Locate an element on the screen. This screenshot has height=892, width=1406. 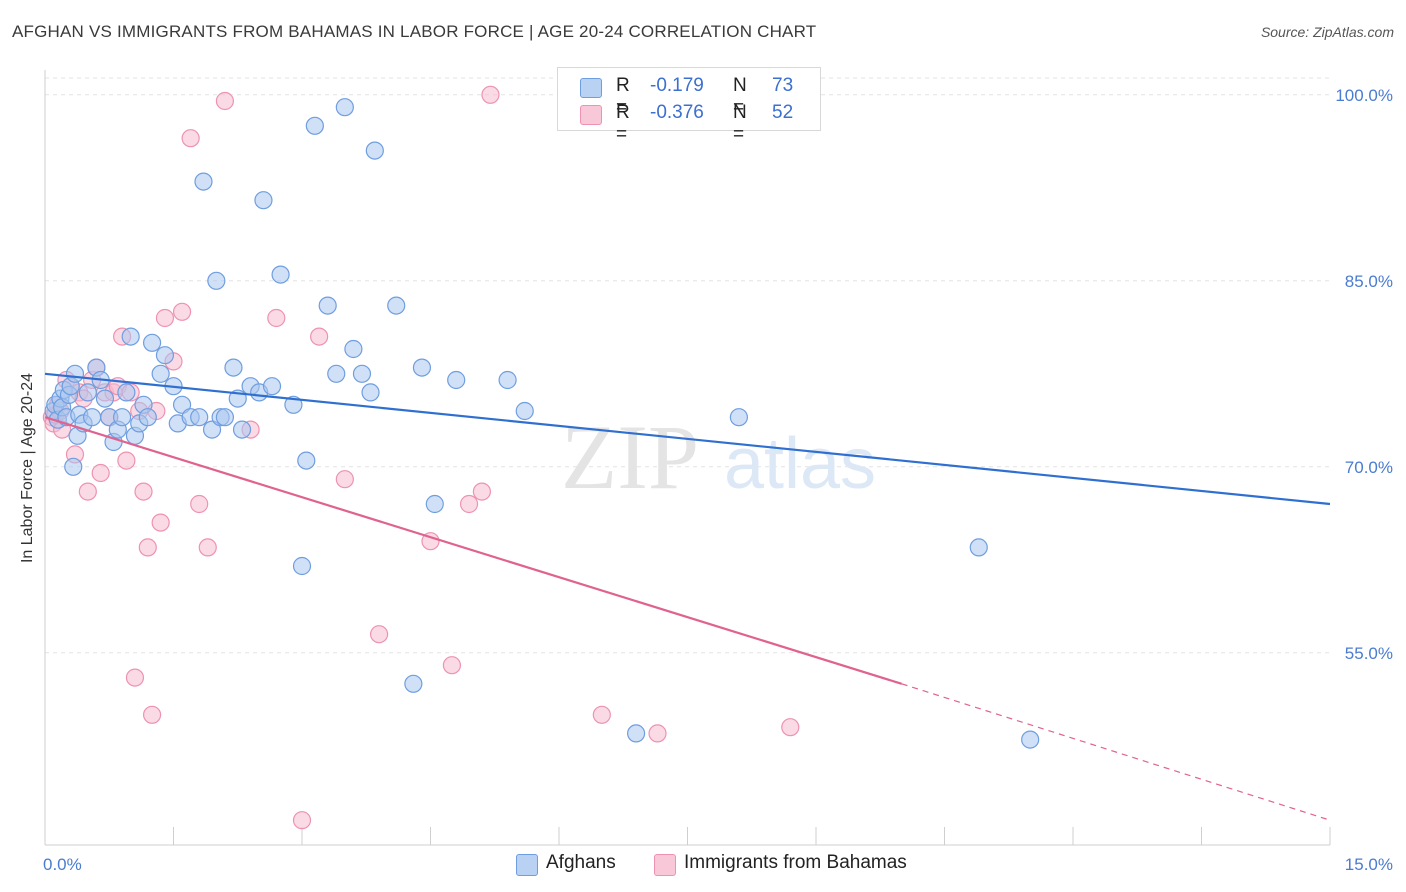
y-tick-label: 100.0% is located at coordinates (1364, 95).